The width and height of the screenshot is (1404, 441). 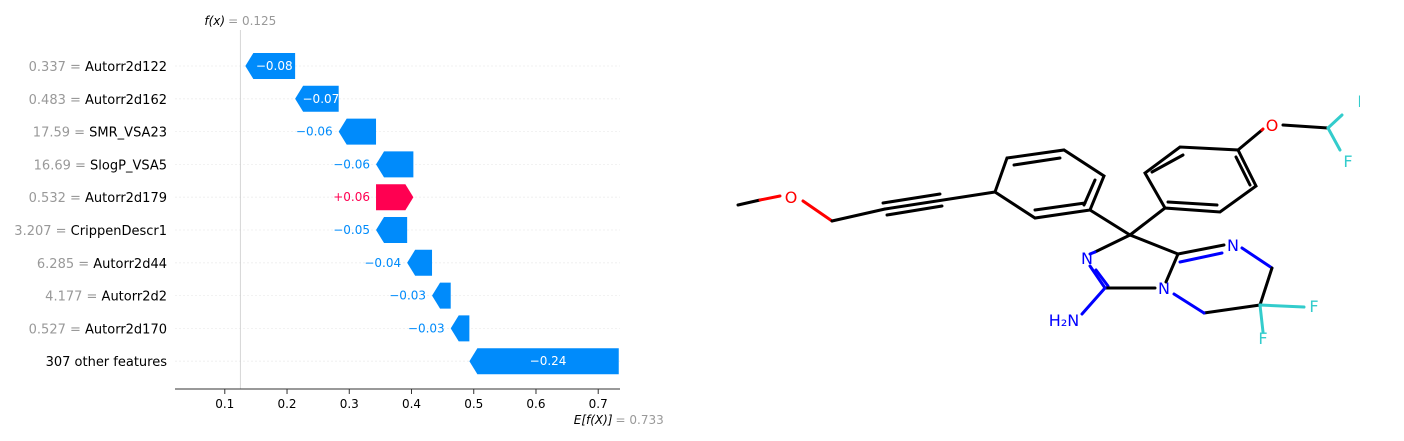 I want to click on x-tick-label: 0.6, so click(x=535, y=404).